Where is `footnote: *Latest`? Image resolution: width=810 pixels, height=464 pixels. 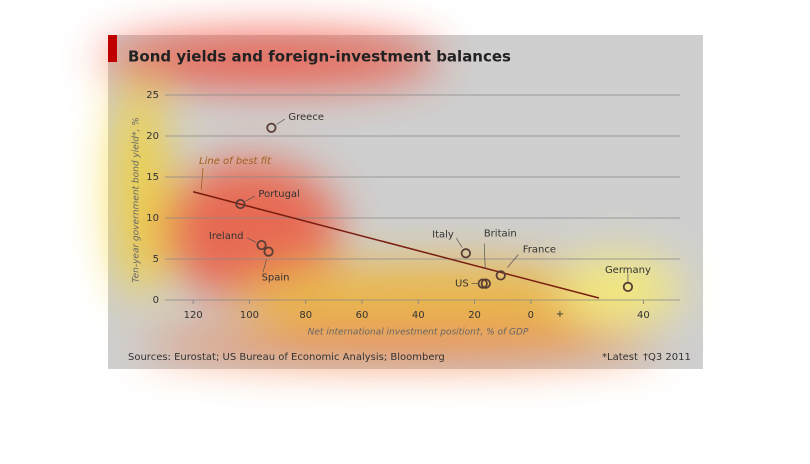 footnote: *Latest is located at coordinates (620, 357).